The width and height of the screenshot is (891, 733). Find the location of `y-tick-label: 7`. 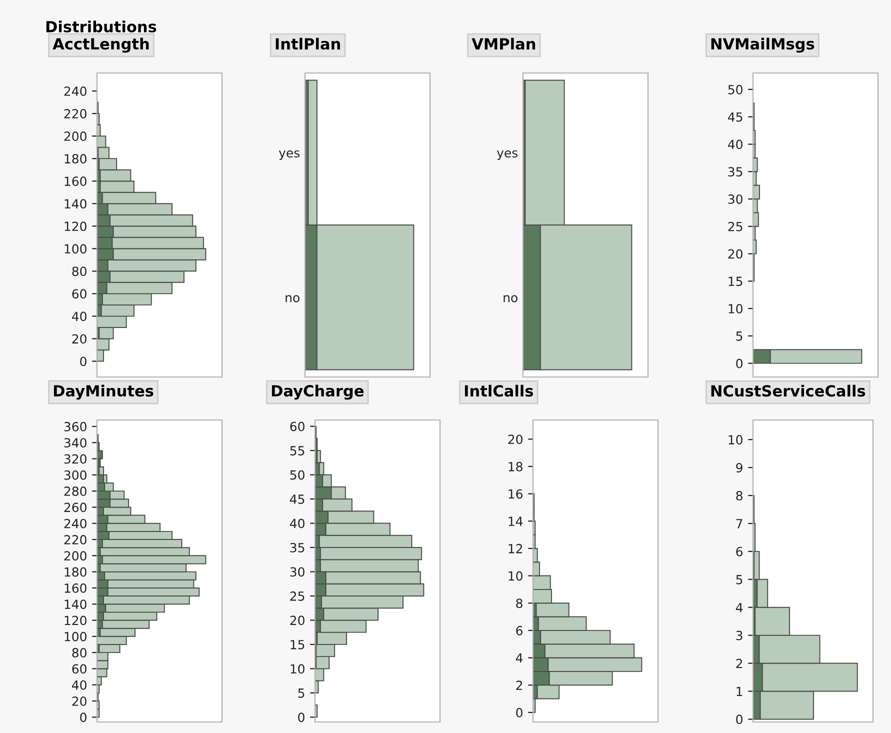

y-tick-label: 7 is located at coordinates (739, 523).